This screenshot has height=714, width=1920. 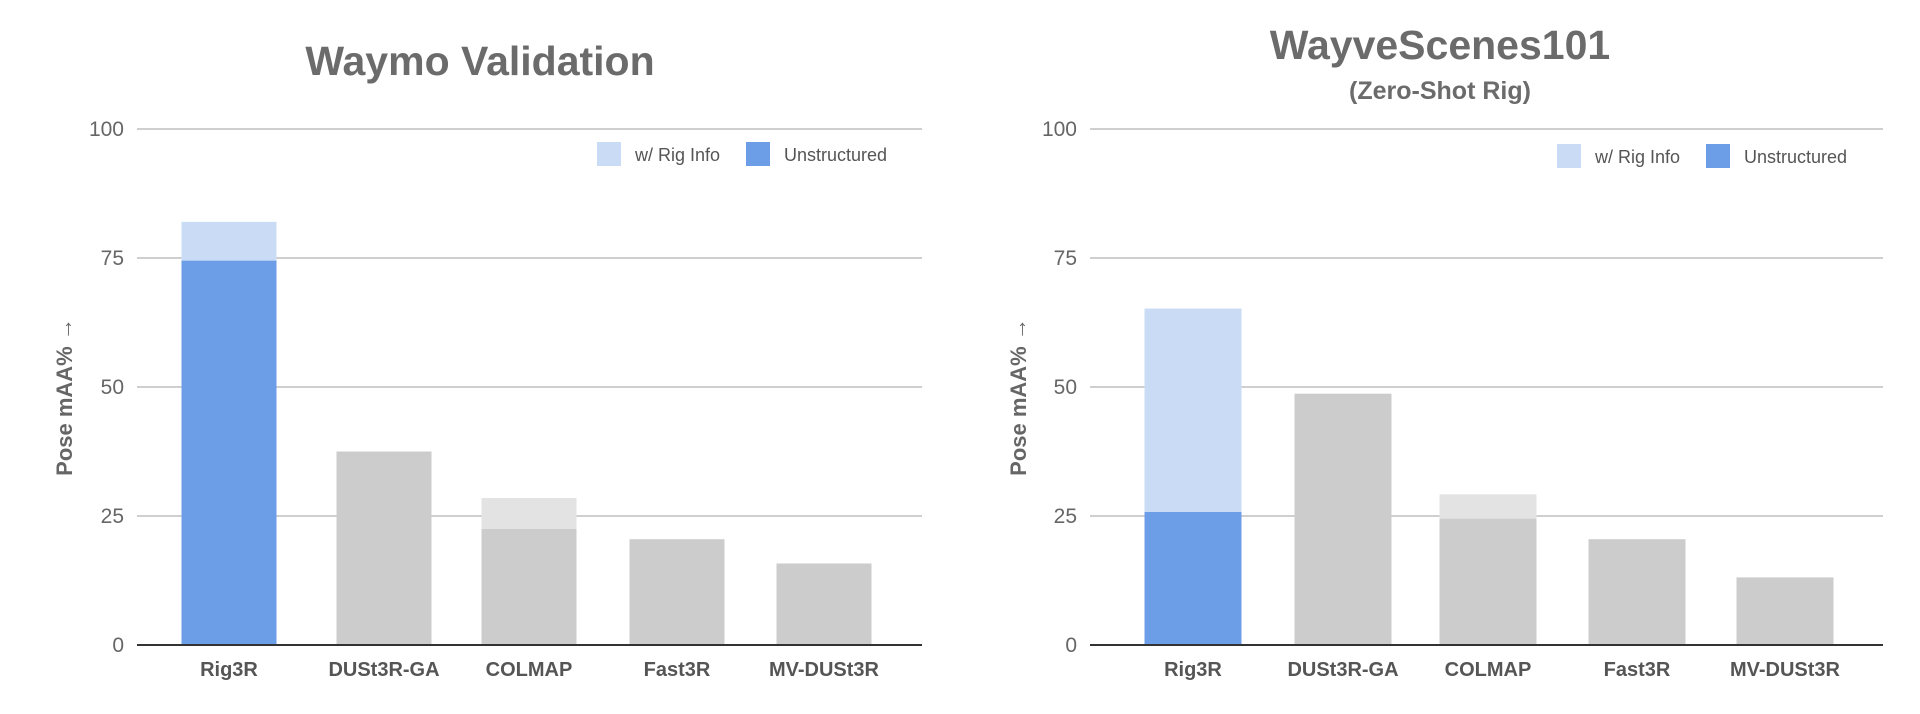 I want to click on chart-title: WayveScenes101, so click(x=1440, y=45).